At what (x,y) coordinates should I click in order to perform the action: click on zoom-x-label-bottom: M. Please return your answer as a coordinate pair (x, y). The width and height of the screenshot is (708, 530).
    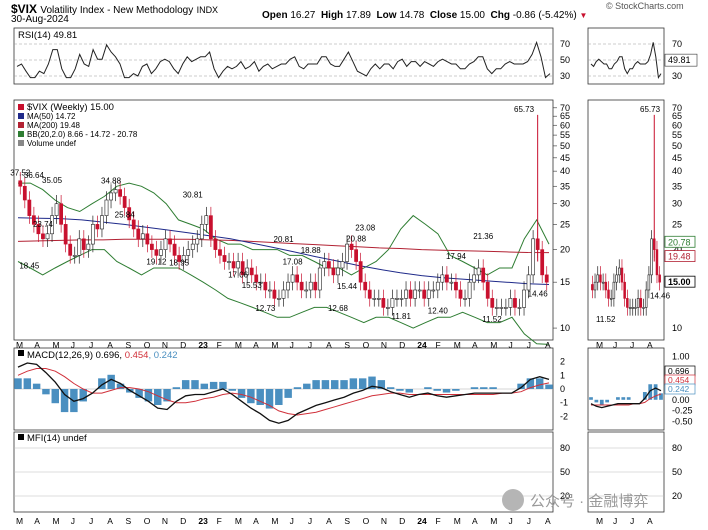
    Looking at the image, I should click on (599, 521).